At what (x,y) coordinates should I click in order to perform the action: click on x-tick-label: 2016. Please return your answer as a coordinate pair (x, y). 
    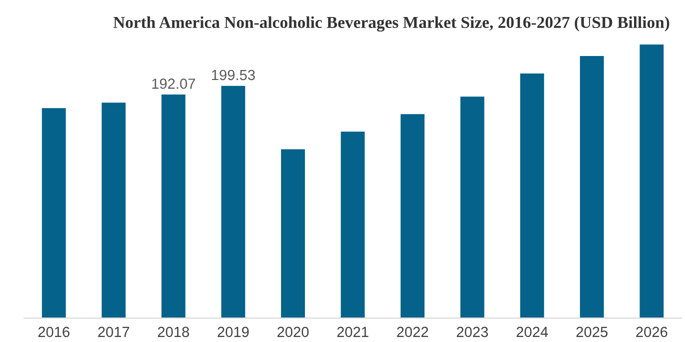
    Looking at the image, I should click on (54, 332).